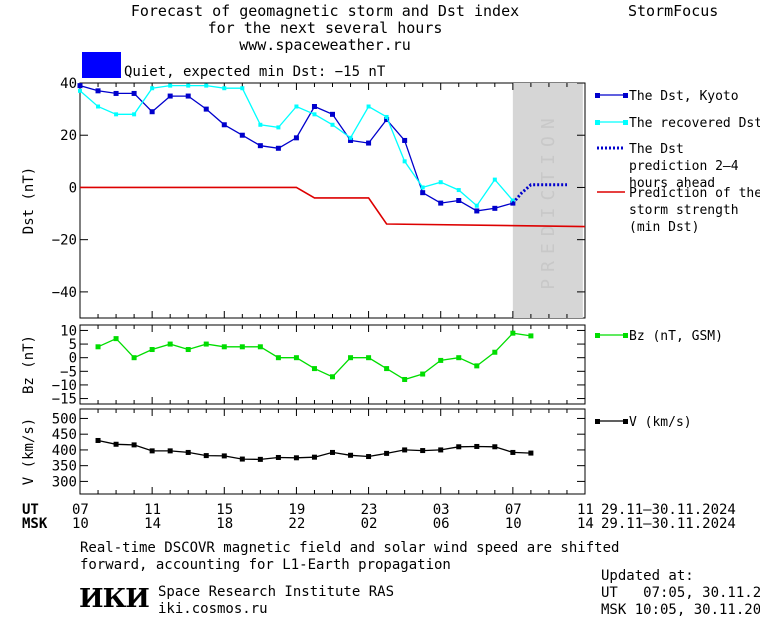 The width and height of the screenshot is (760, 620). I want to click on y-tick-label: −20, so click(64, 241).